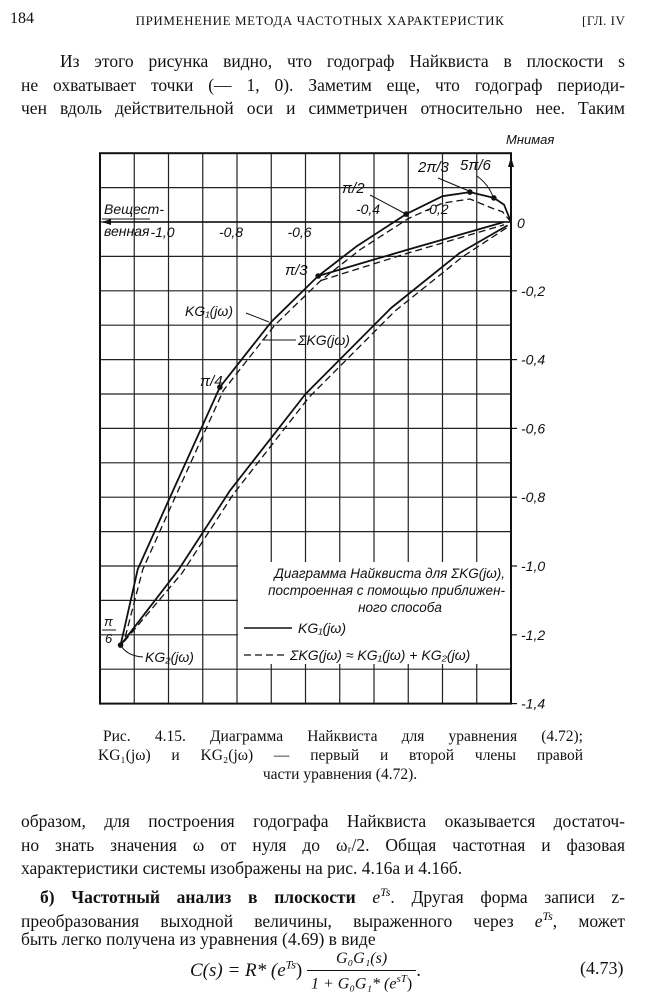 Image resolution: width=646 pixels, height=1000 pixels. Describe the element at coordinates (340, 774) in the screenshot. I see `figure-caption-line: части уравнения (4.72).` at that location.